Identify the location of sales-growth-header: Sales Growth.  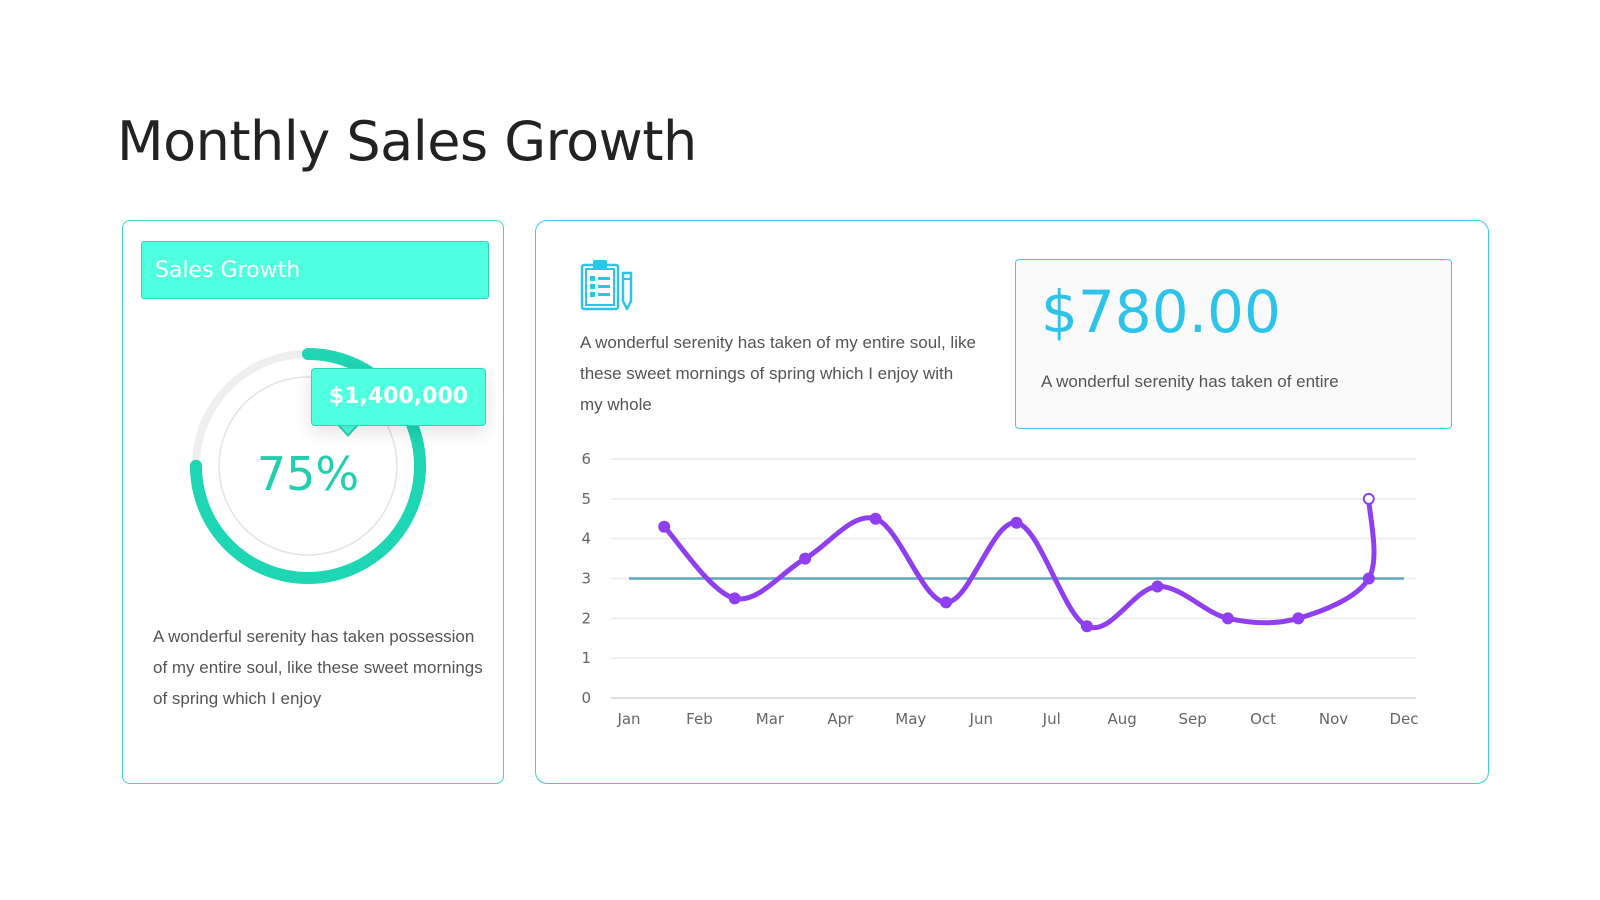
(315, 270).